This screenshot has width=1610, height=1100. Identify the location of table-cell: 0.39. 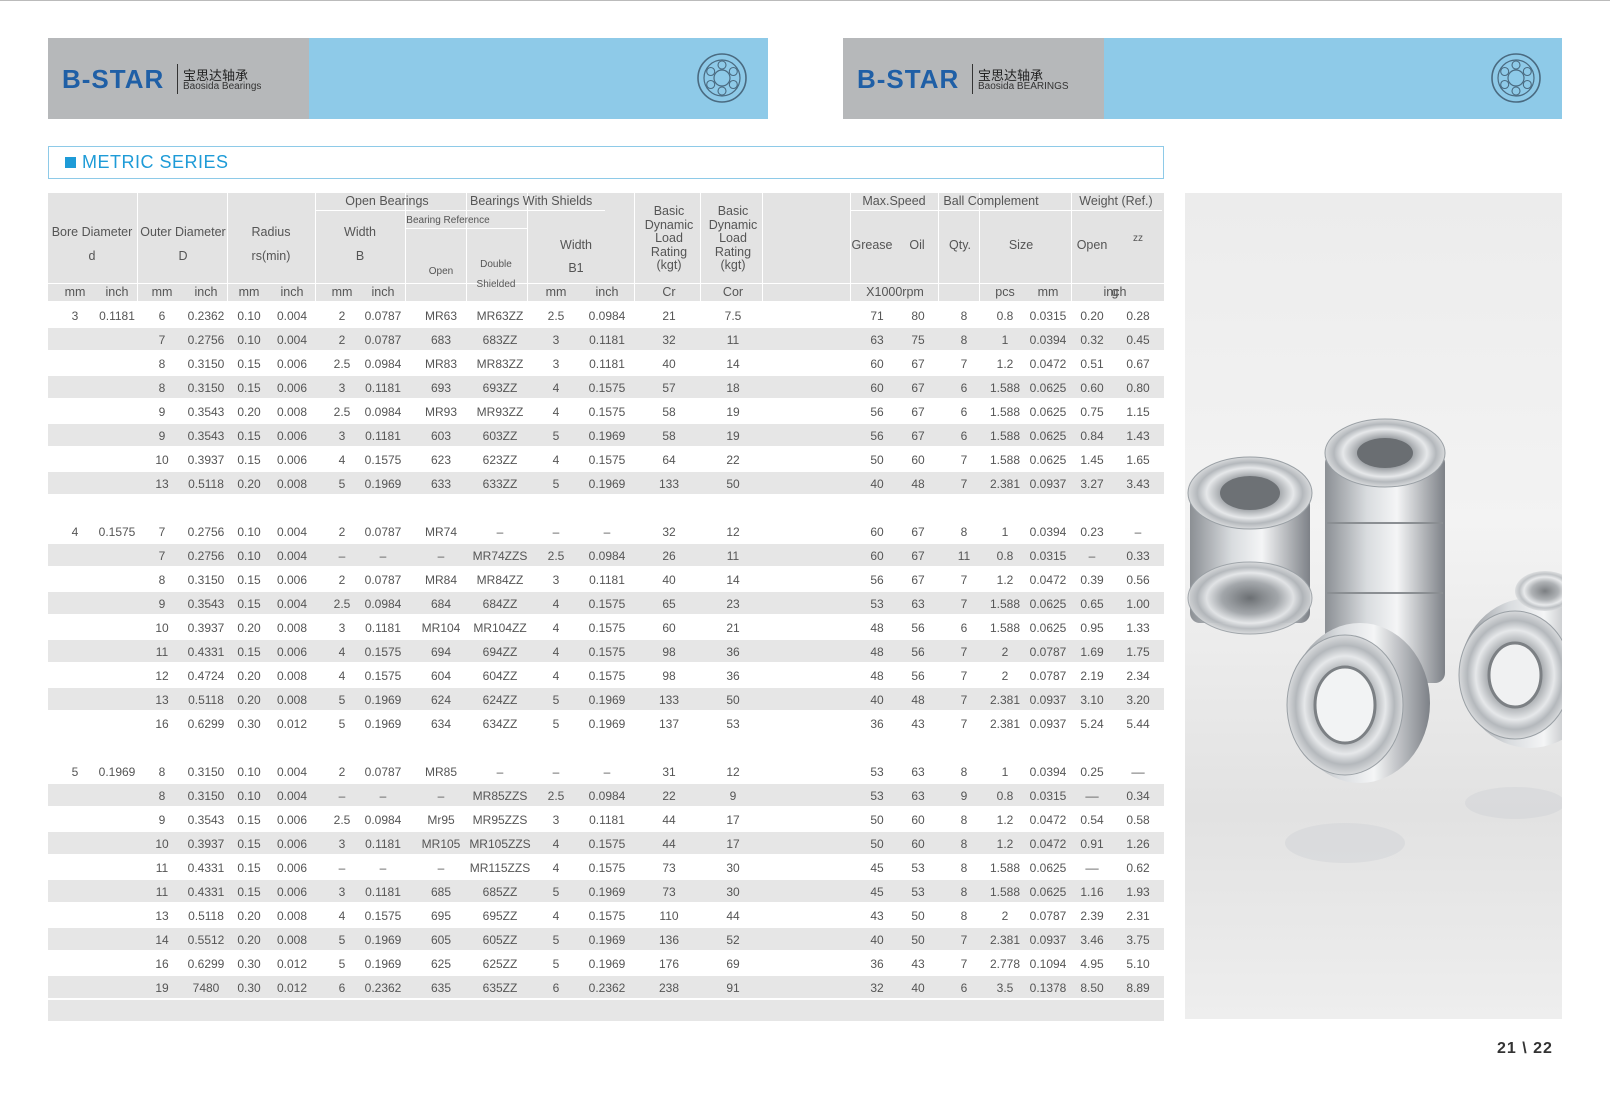
(1092, 580).